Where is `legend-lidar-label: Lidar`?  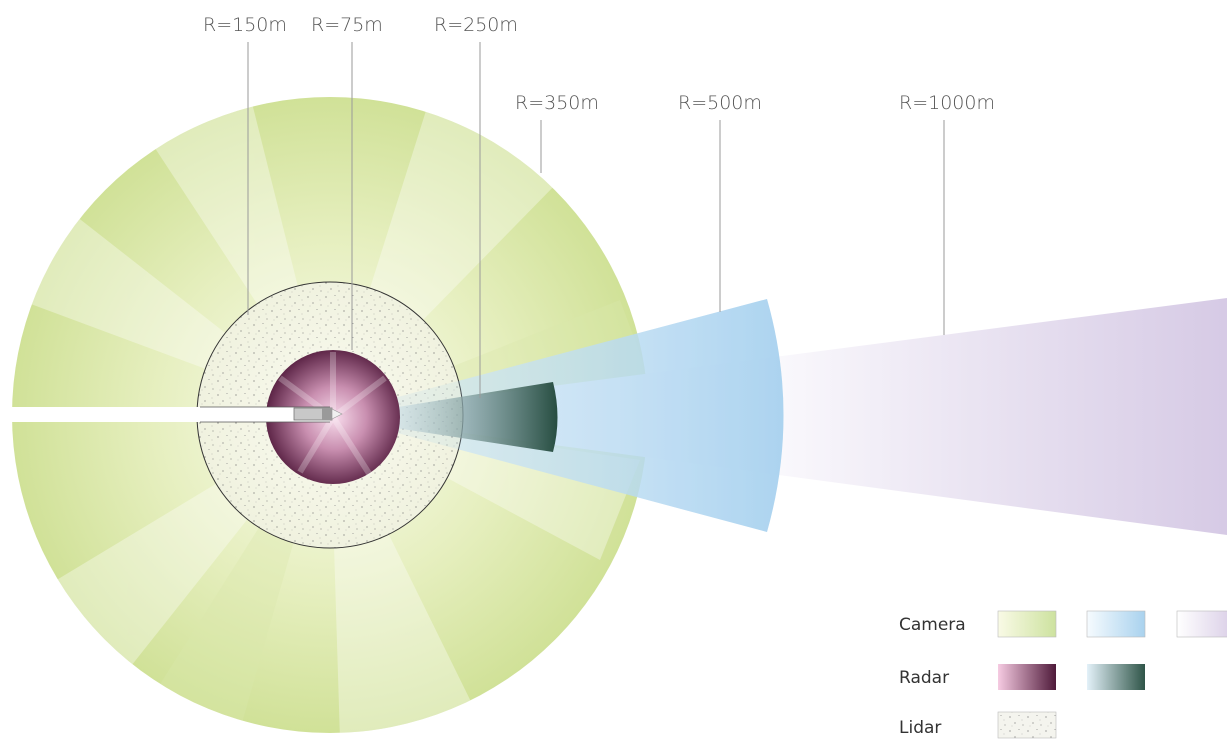
legend-lidar-label: Lidar is located at coordinates (920, 728).